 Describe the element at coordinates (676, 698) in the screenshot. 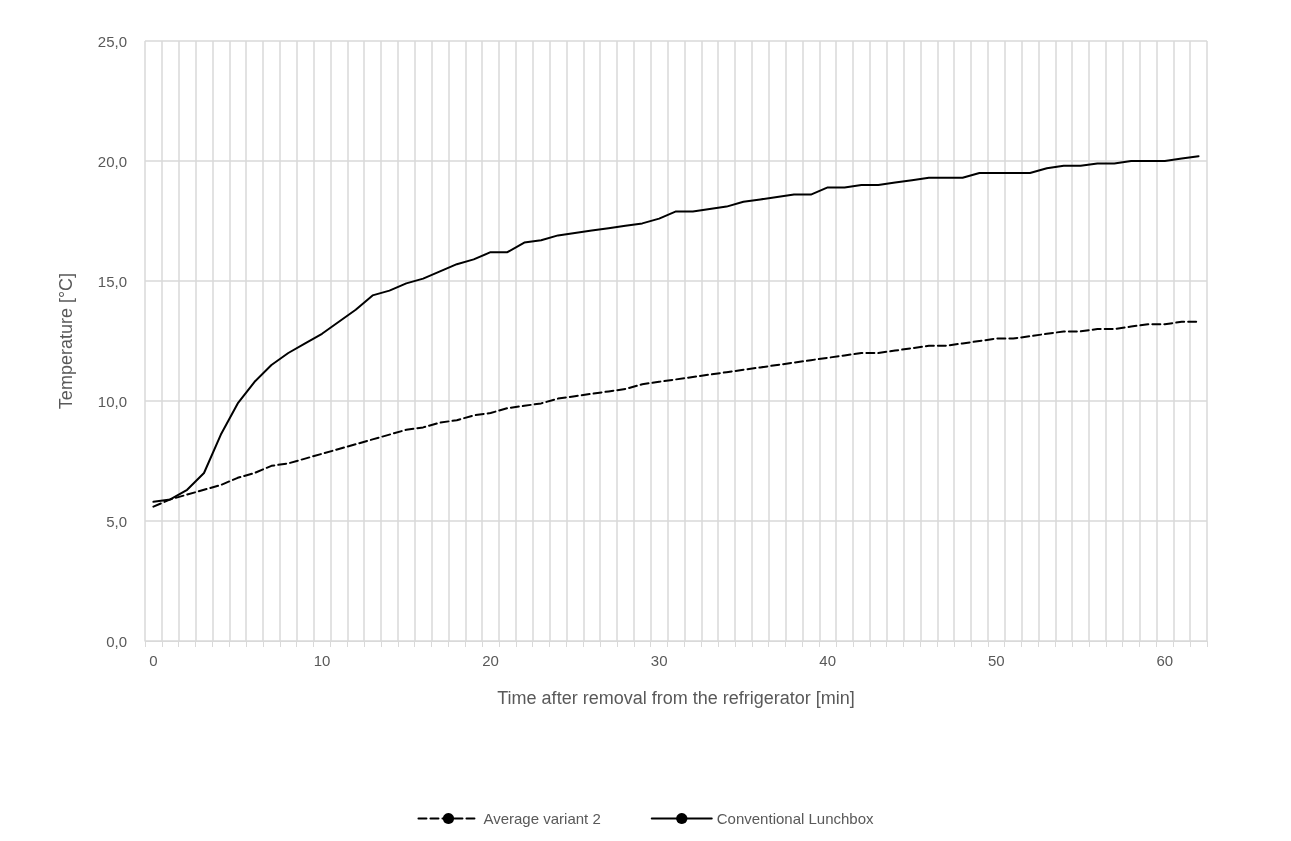

I see `x-axis-title: Time after removal from the refrigerator [min]` at that location.